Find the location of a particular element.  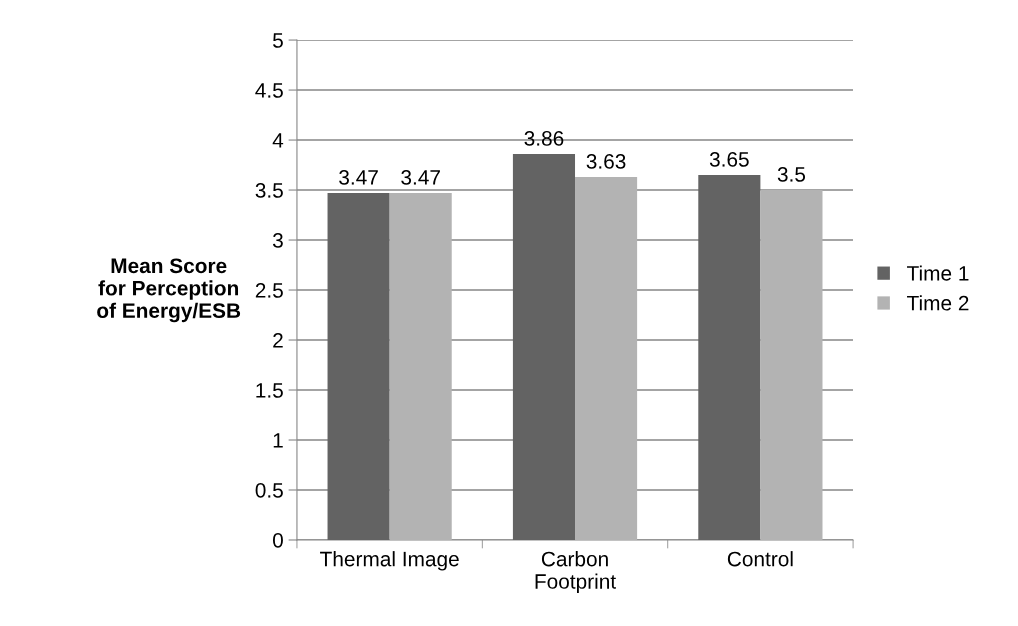

y-axis-title: Mean Score for Perception of Energy/ESB is located at coordinates (169, 290).